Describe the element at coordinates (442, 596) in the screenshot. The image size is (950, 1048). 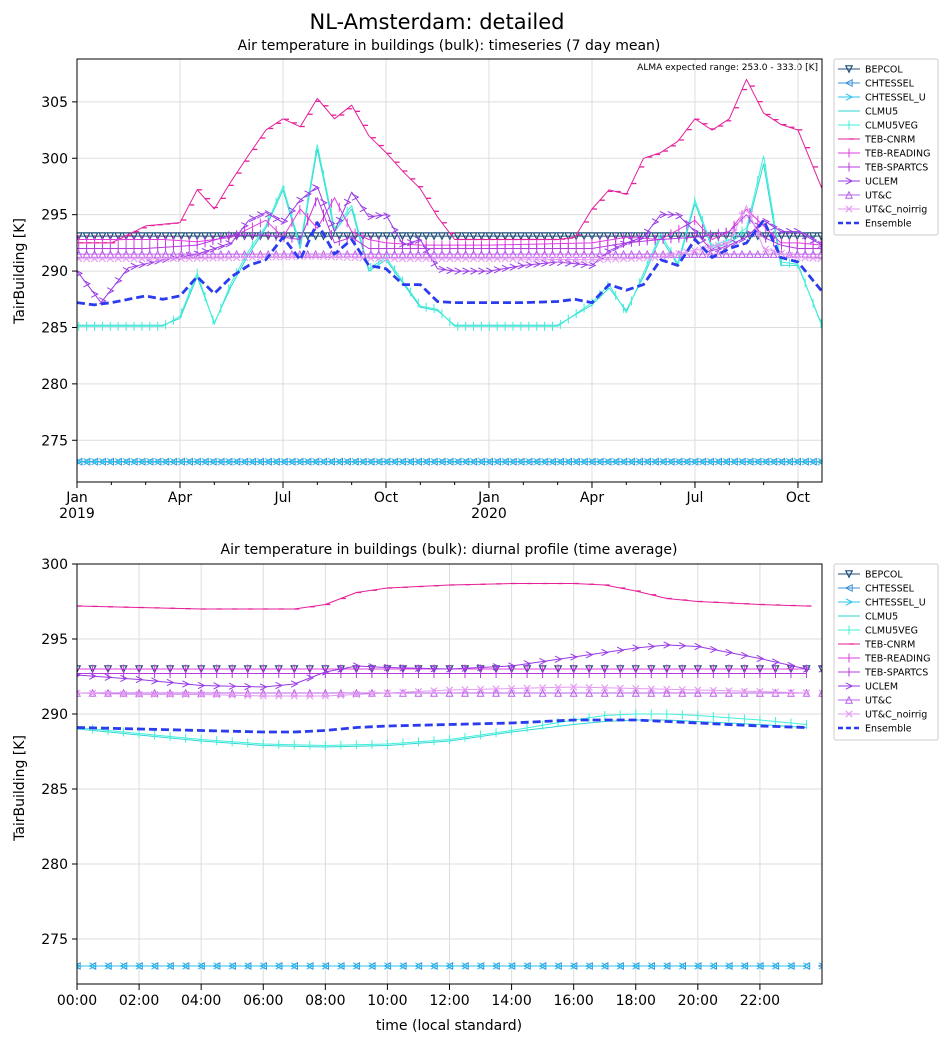
I see `series-line-teb-cnrm` at that location.